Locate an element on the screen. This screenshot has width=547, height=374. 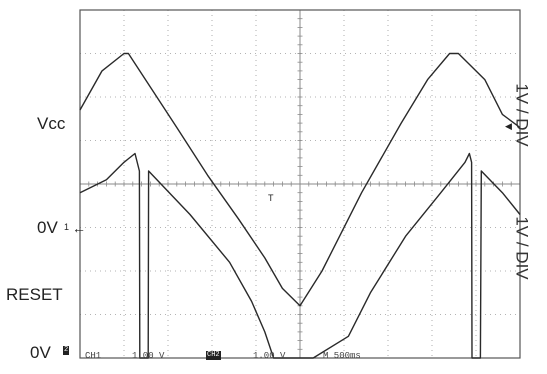
status-ch2-box: CH2 is located at coordinates (213, 355).